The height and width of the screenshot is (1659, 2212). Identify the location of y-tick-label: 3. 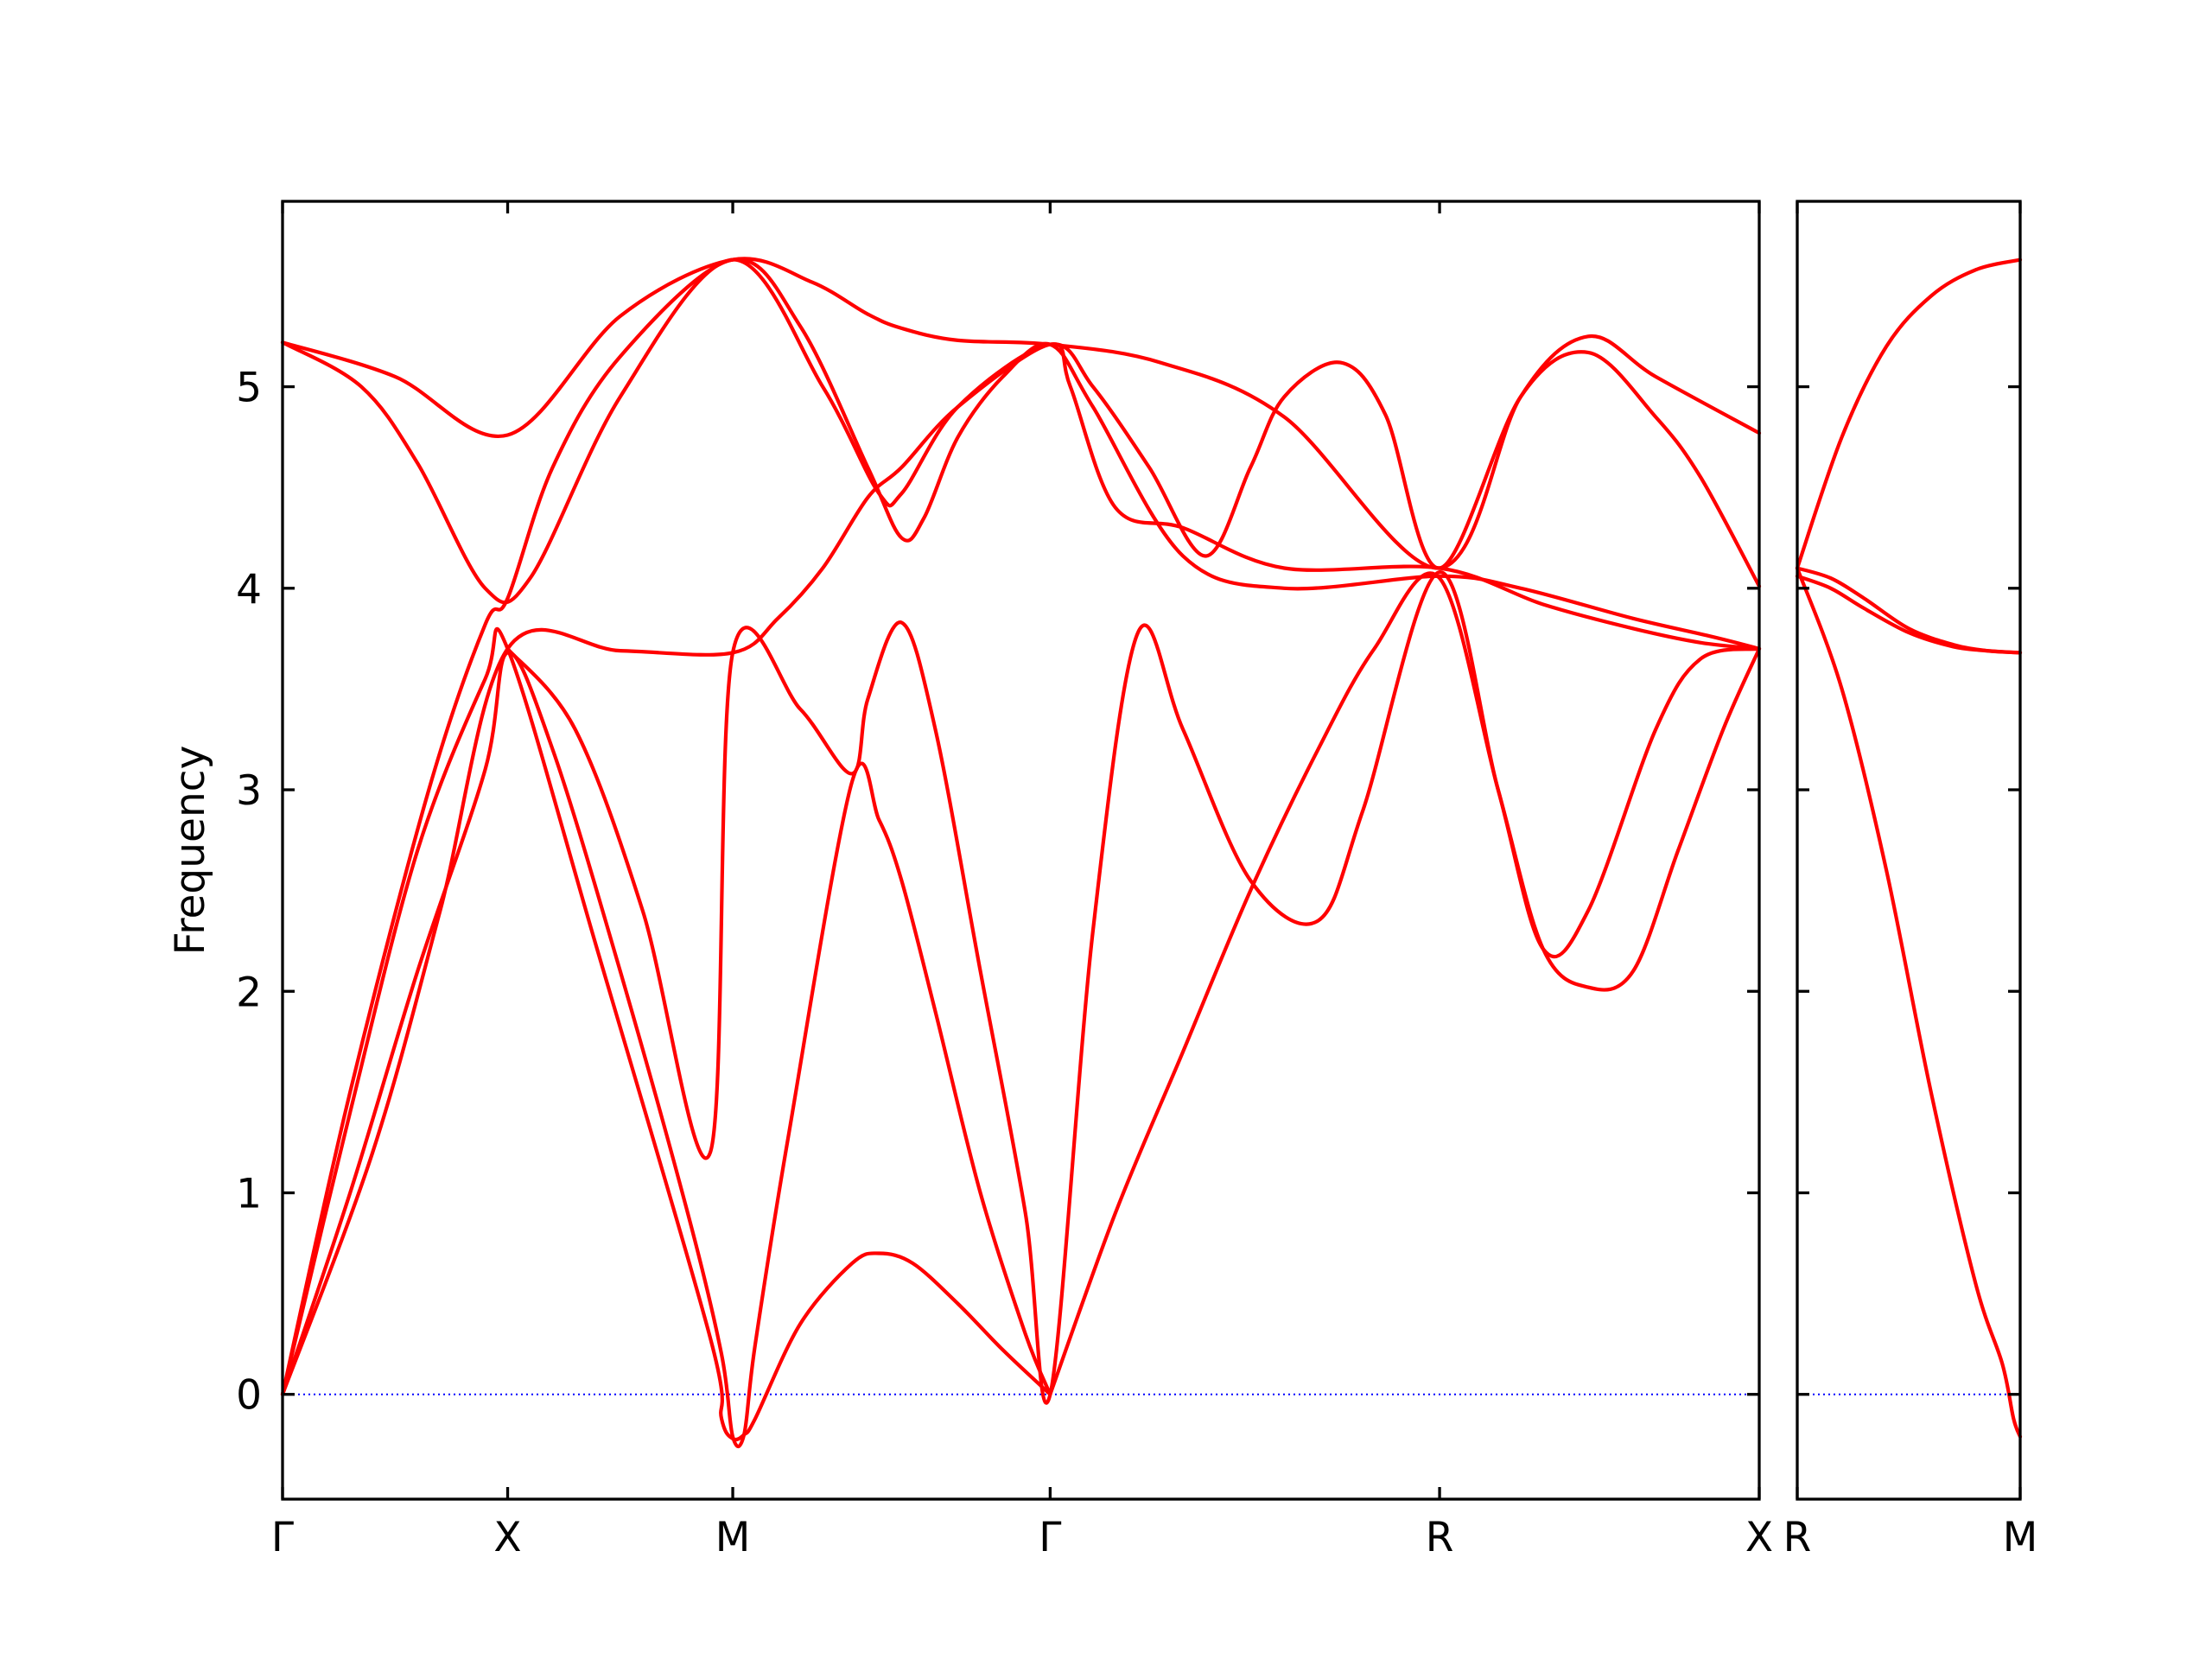
(249, 791).